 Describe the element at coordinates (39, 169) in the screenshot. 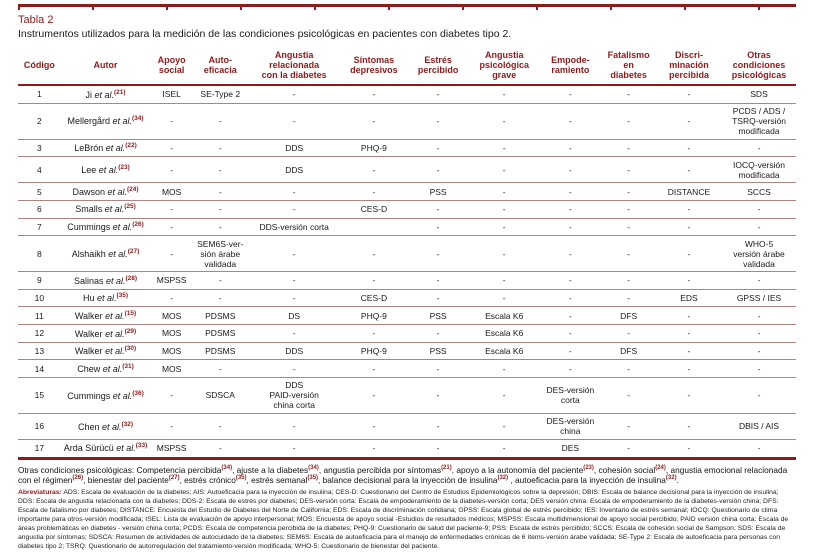

I see `cell-codigo: 4` at that location.